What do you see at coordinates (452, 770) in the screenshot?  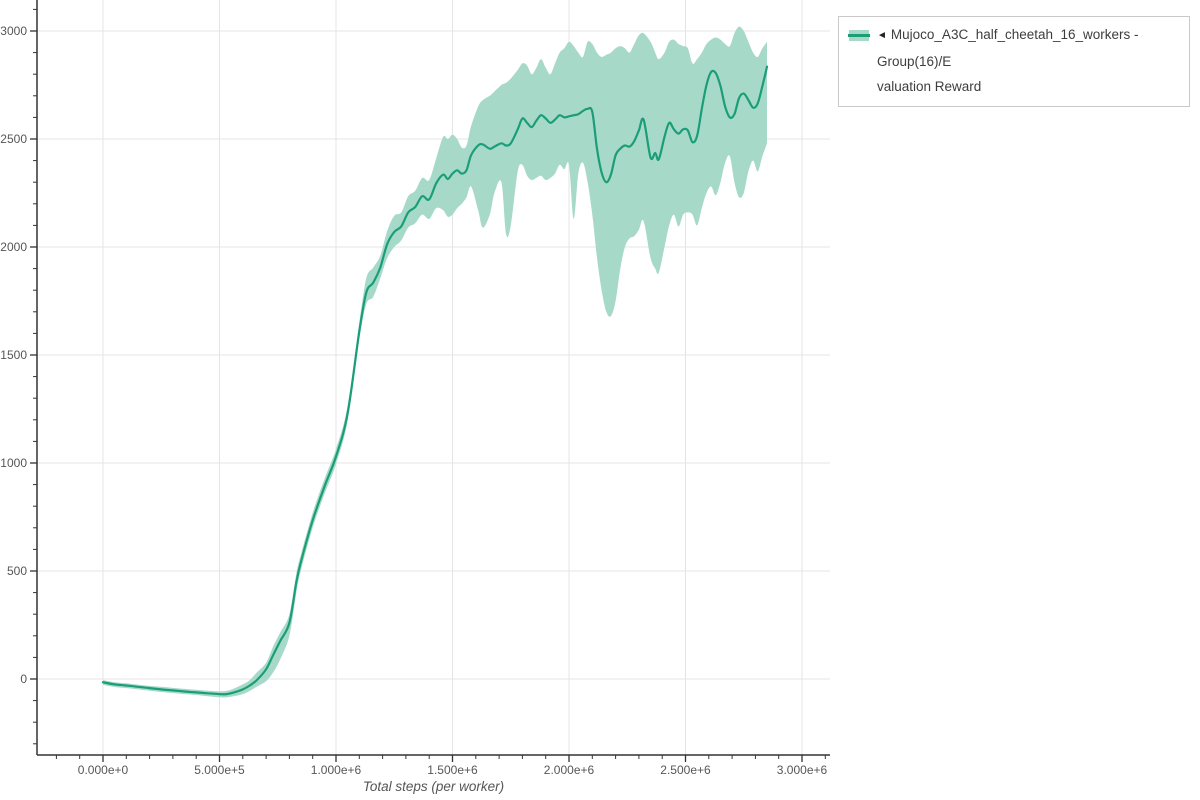 I see `x-tick-label: 1.500e+6` at bounding box center [452, 770].